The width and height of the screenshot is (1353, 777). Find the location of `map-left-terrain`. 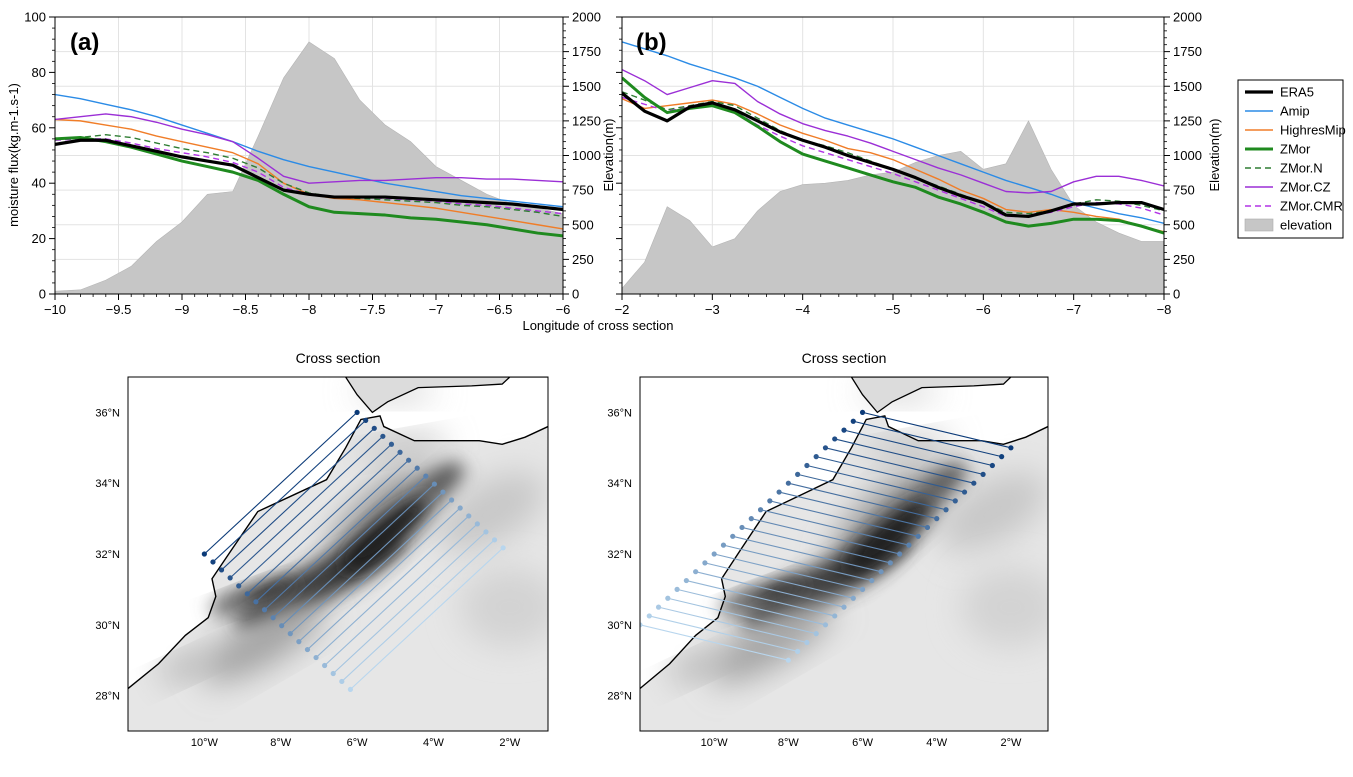

map-left-terrain is located at coordinates (338, 554).